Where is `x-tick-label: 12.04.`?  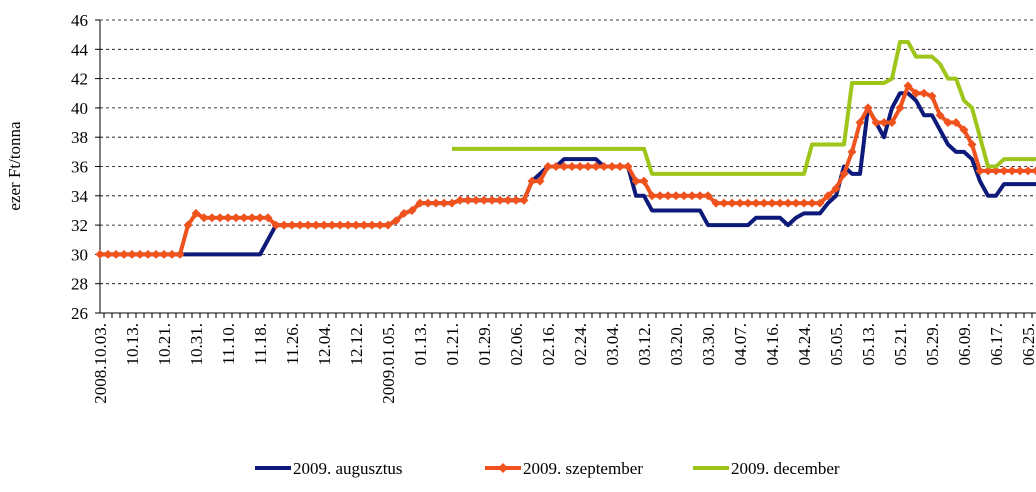
x-tick-label: 12.04. is located at coordinates (324, 344).